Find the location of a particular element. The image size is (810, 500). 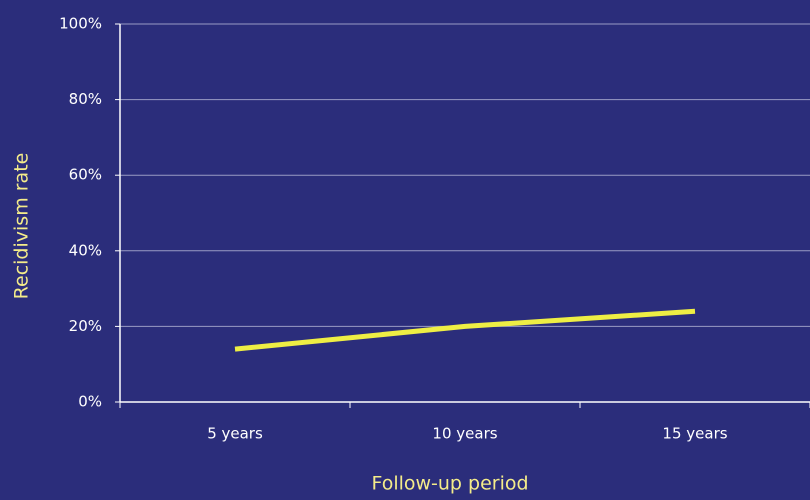

x-tick-label: 15 years is located at coordinates (694, 434).